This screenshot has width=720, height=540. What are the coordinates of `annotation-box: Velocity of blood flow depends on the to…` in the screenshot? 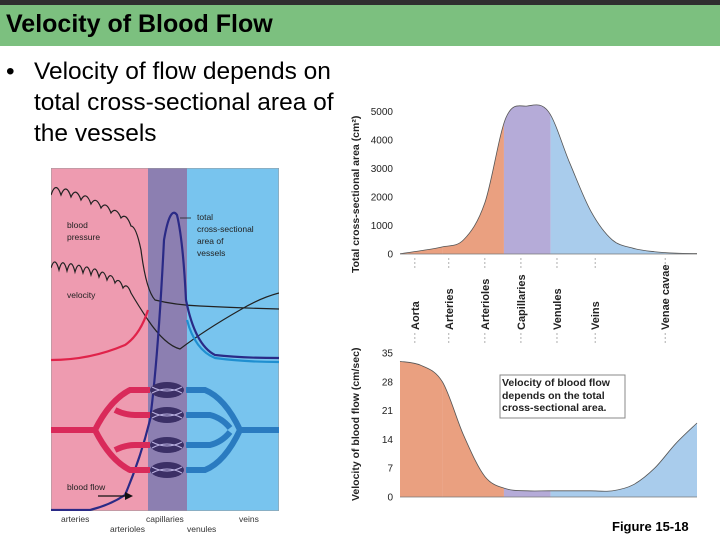 It's located at (562, 396).